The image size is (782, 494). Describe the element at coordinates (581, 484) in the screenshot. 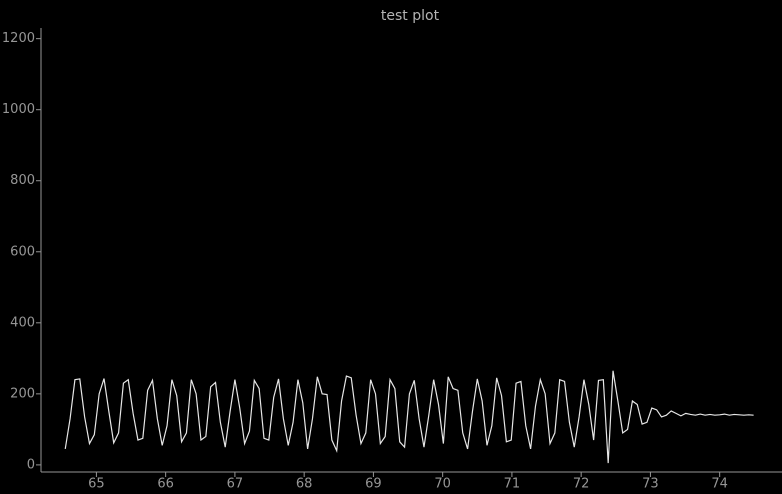

I see `x-tick-label: 72` at that location.